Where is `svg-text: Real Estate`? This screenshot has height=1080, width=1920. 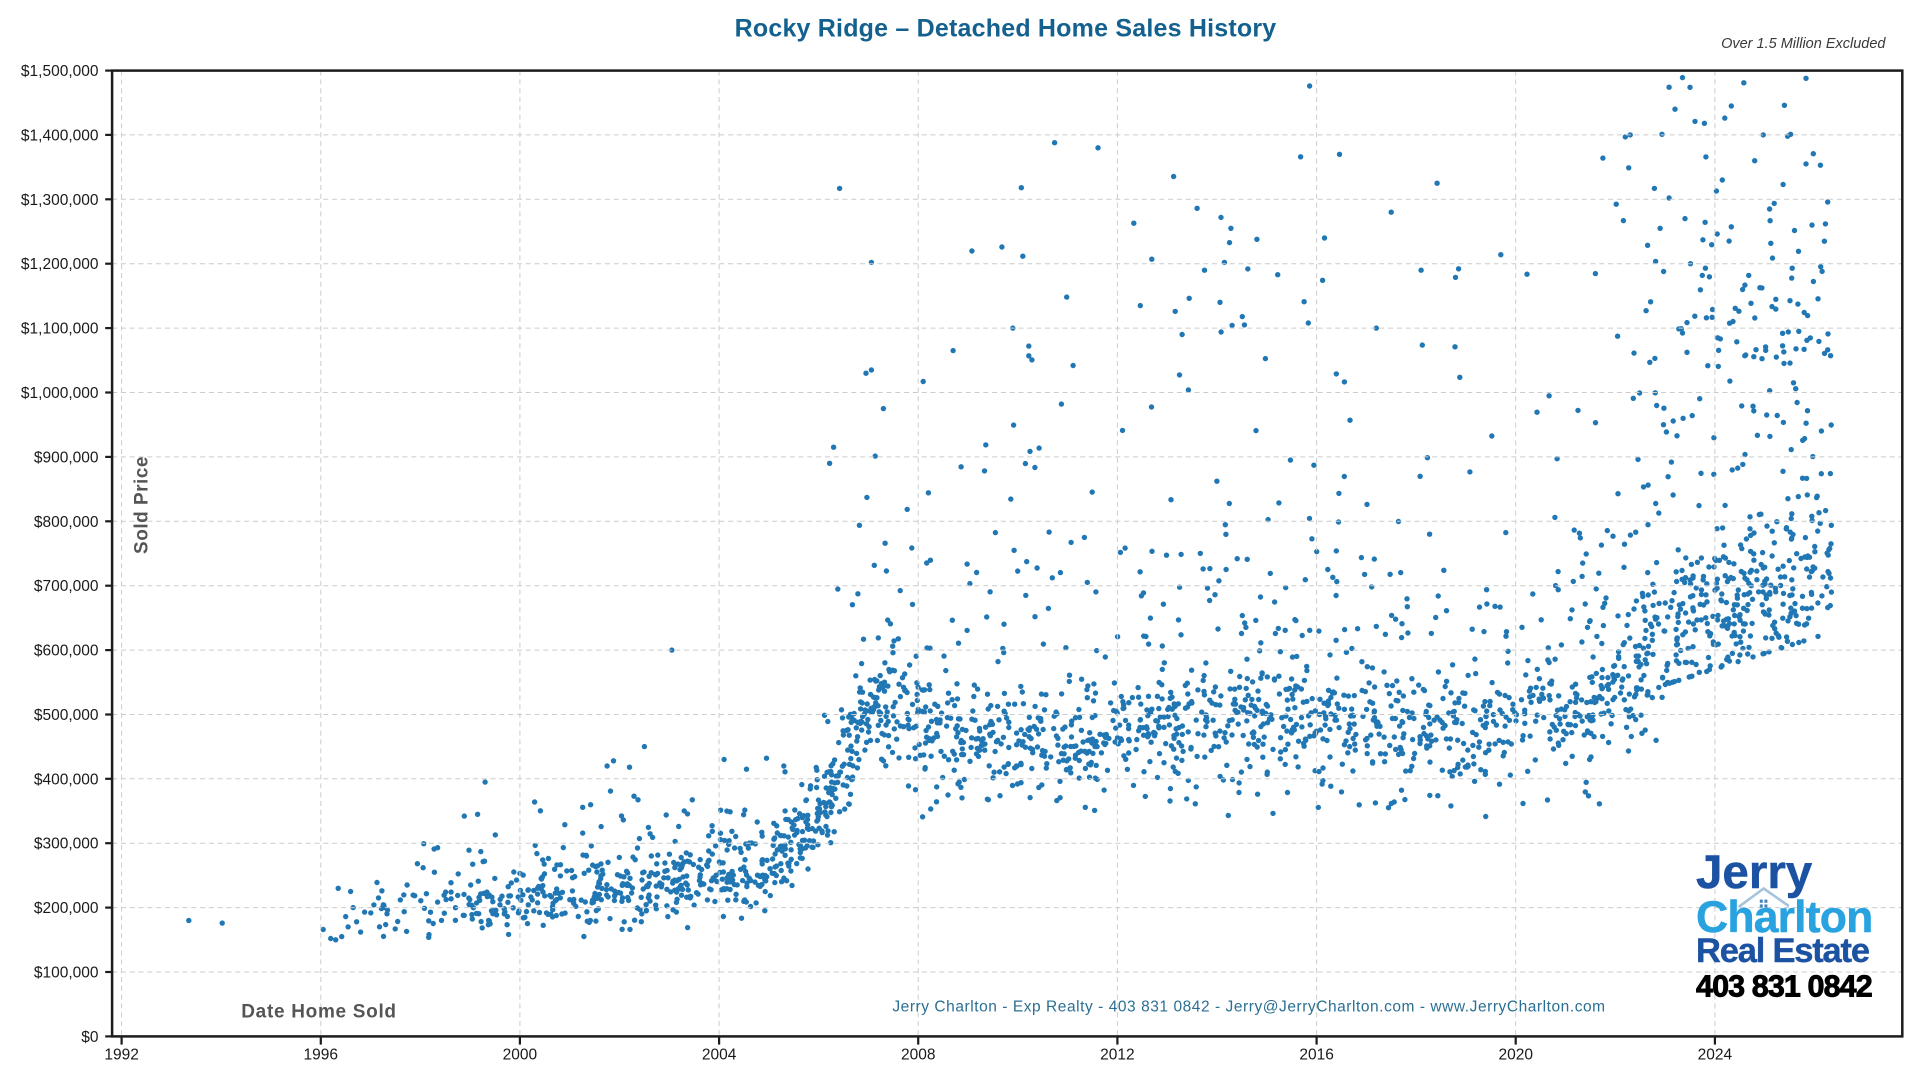
svg-text: Real Estate is located at coordinates (1783, 951).